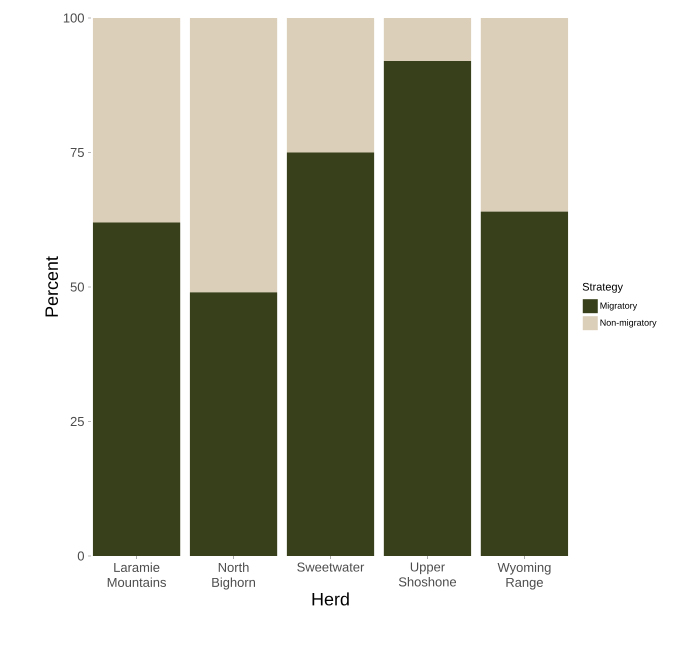  I want to click on x-tick-label: Wyoming Range, so click(524, 576).